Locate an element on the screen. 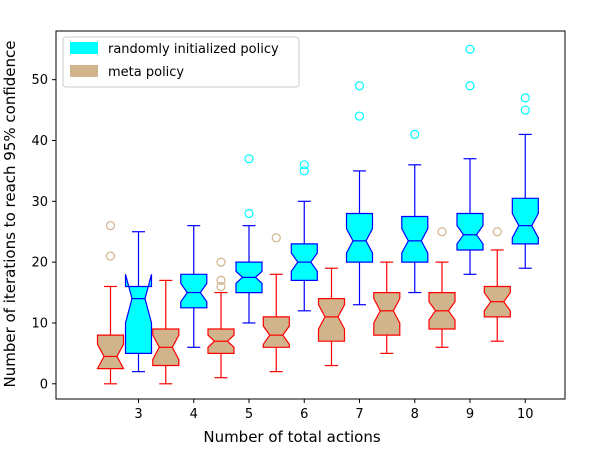 Image resolution: width=606 pixels, height=454 pixels. y-tick-label: 0 is located at coordinates (44, 384).